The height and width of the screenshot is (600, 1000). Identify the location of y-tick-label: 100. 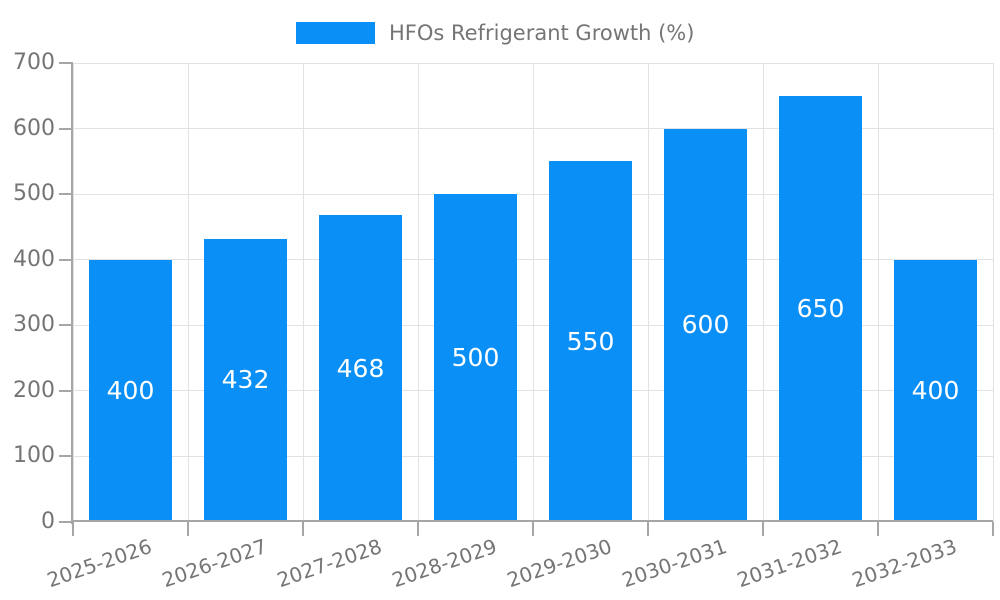
(34, 456).